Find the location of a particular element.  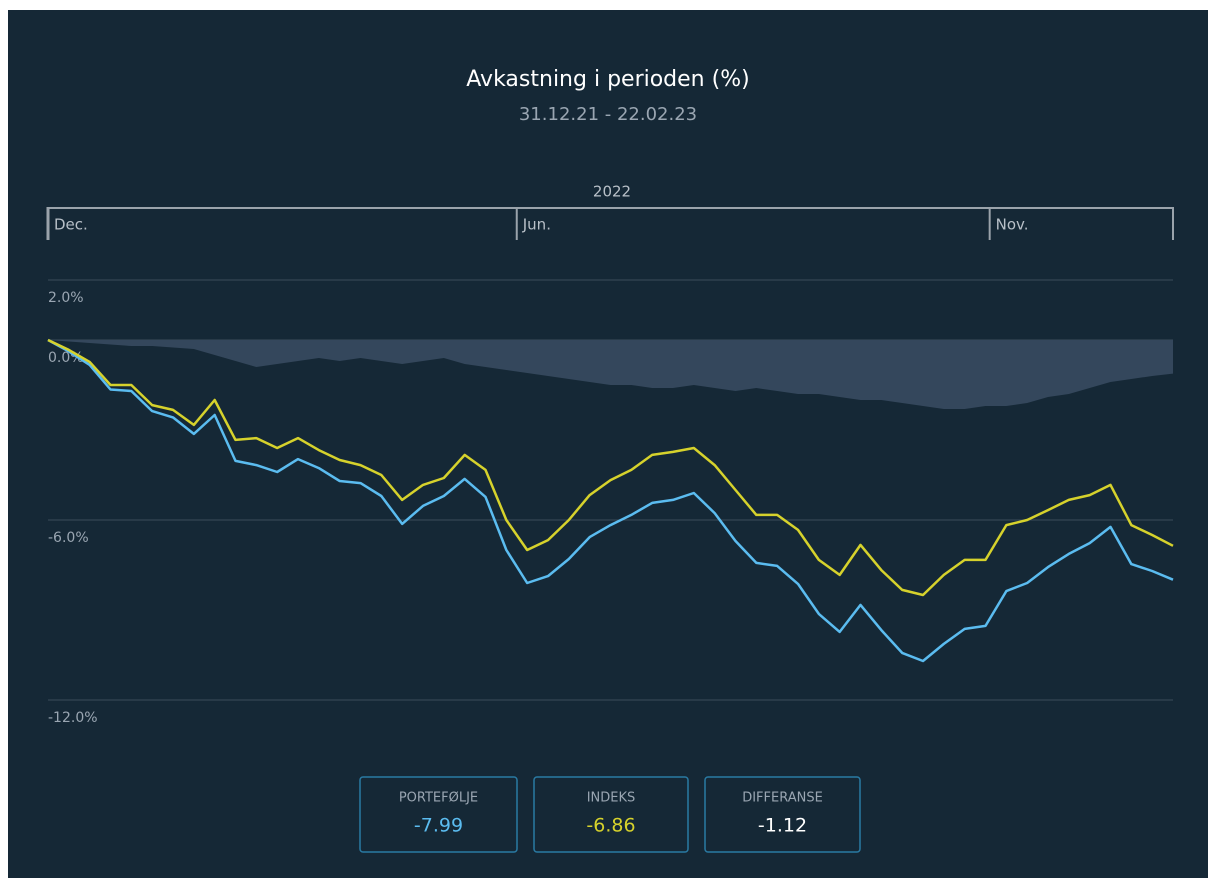

summary-label: PORTEFØLJE is located at coordinates (438, 798).